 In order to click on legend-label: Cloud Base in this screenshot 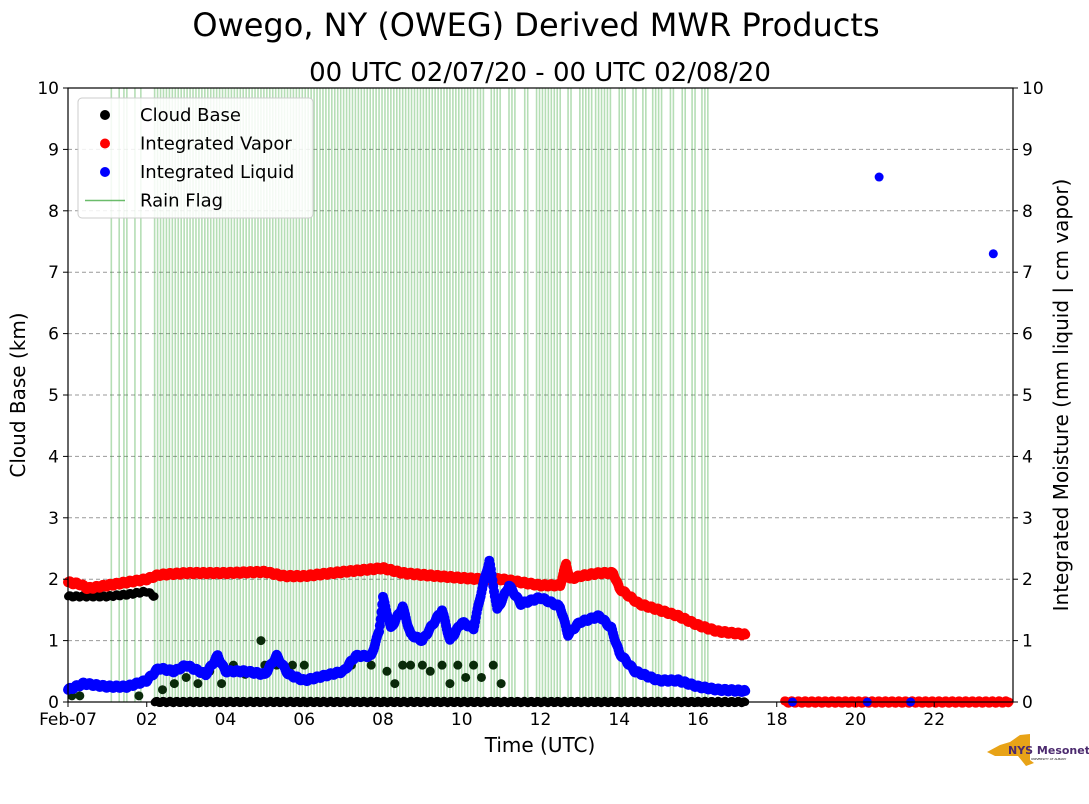, I will do `click(190, 115)`.